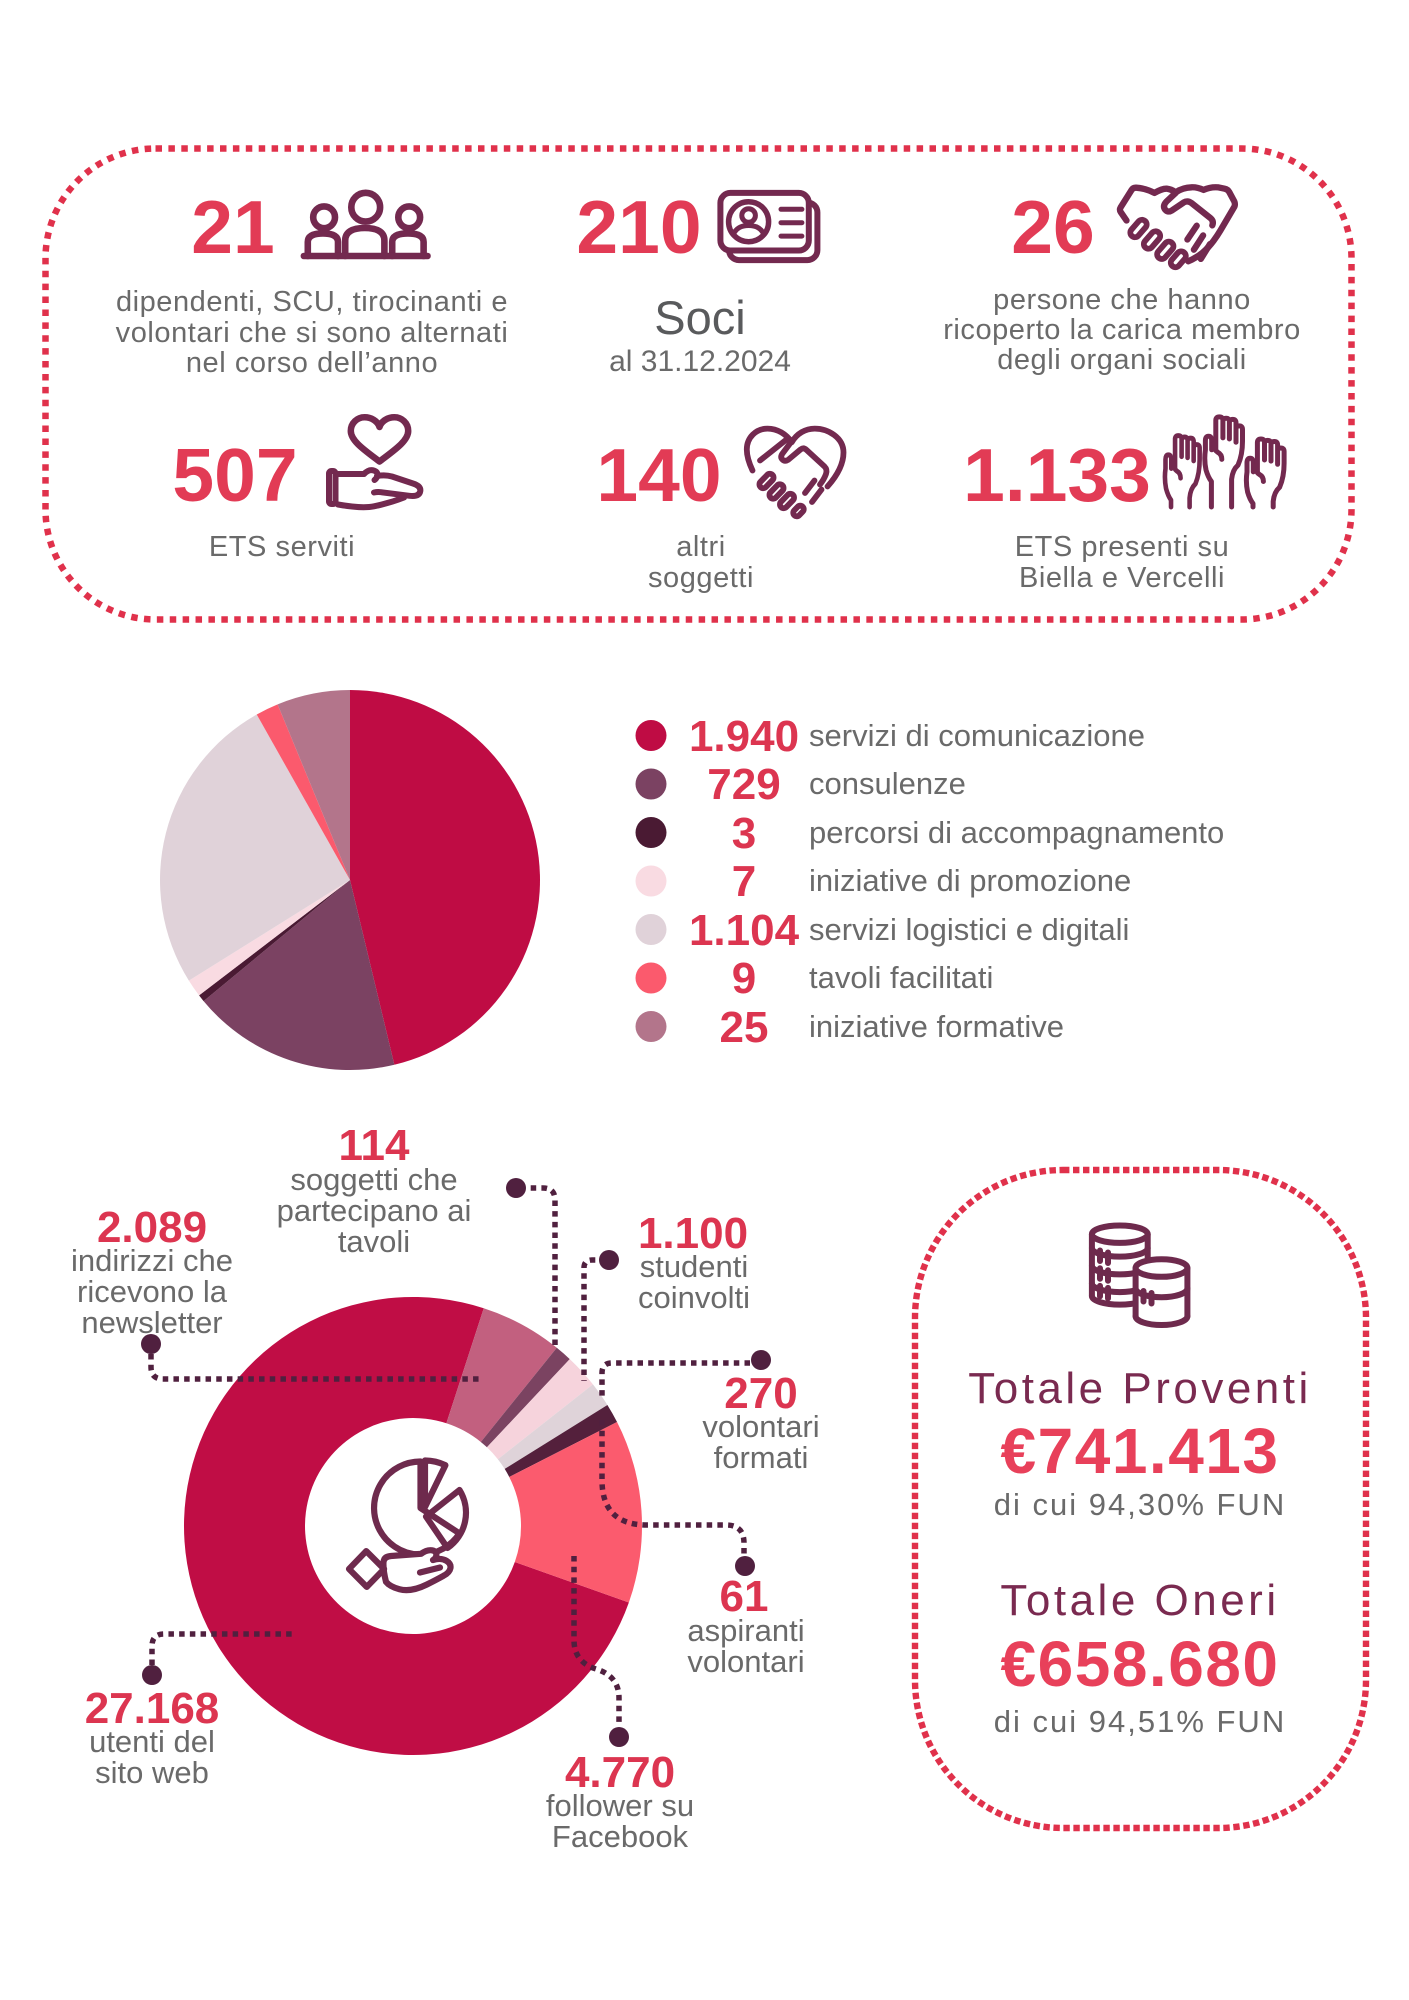 The image size is (1409, 2000). What do you see at coordinates (1140, 1664) in the screenshot?
I see `svg-text: €658.680` at bounding box center [1140, 1664].